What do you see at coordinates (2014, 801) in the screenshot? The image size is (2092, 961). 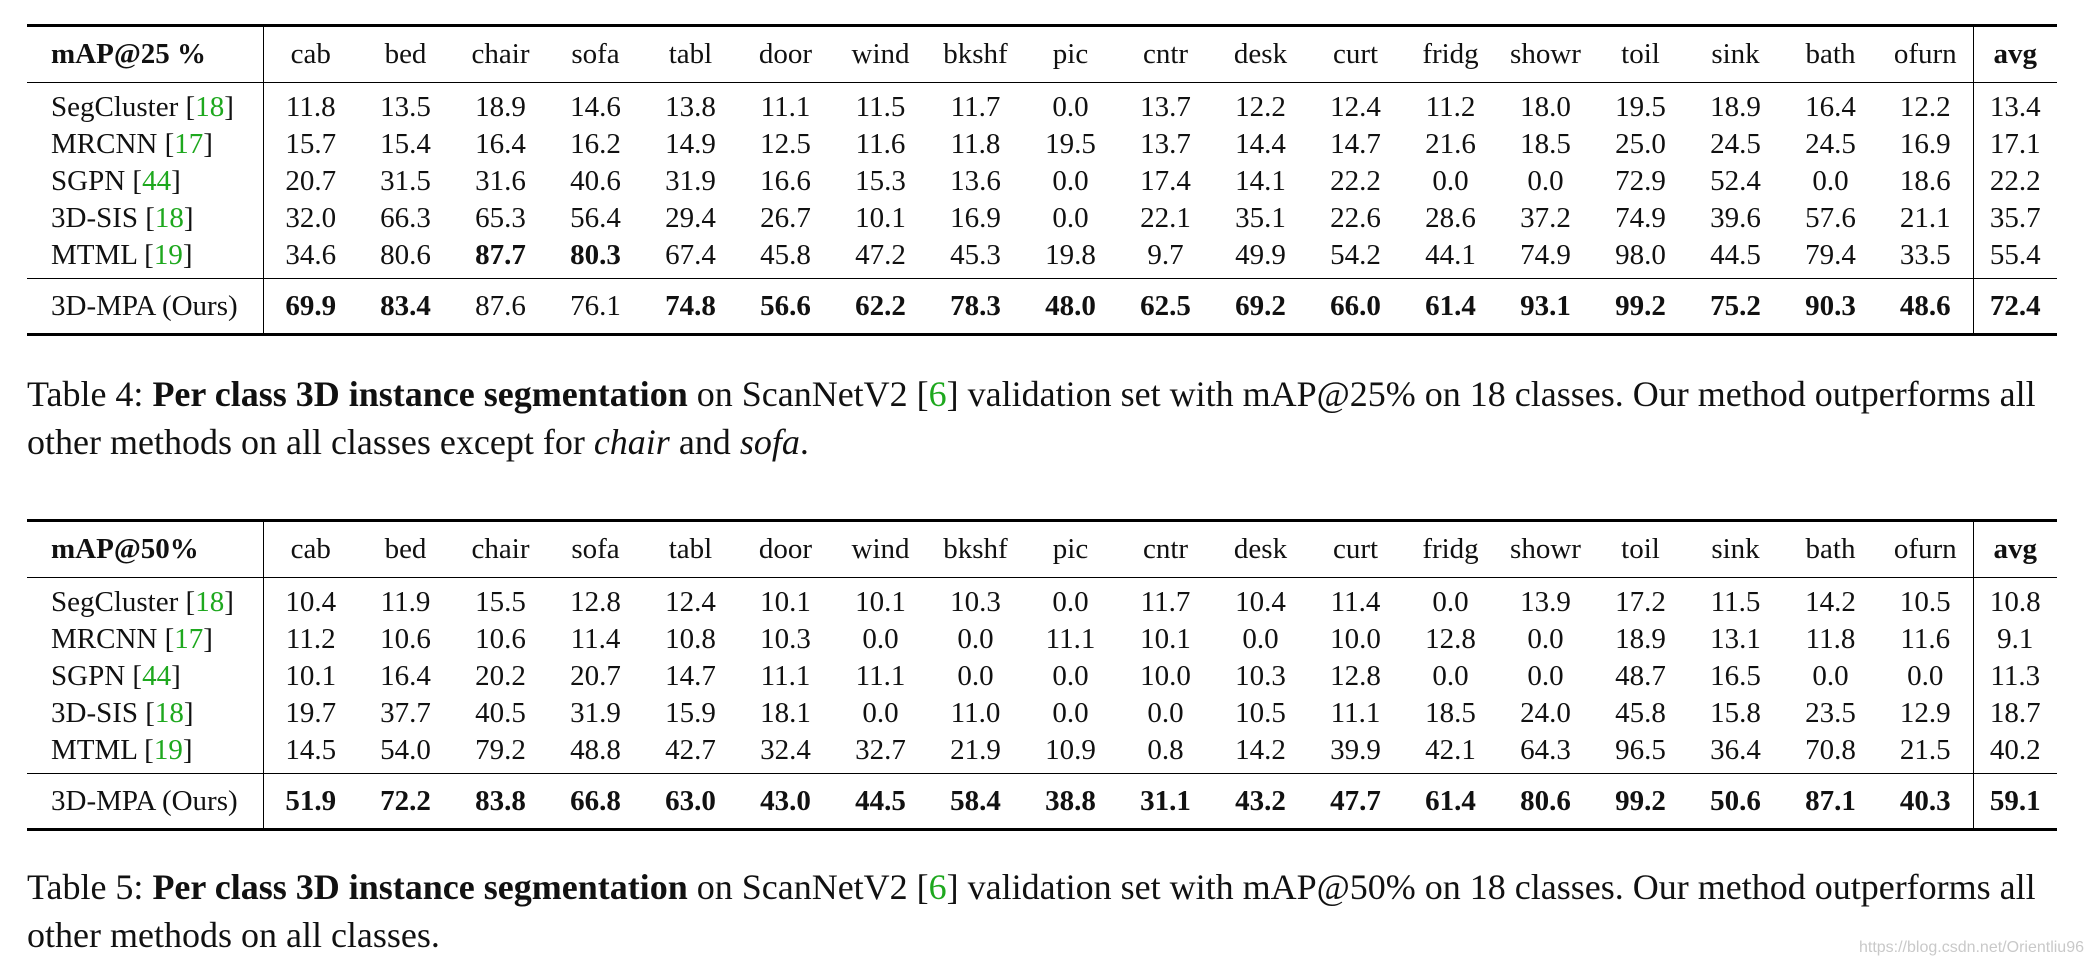 I see `avg-cell: 59.1` at bounding box center [2014, 801].